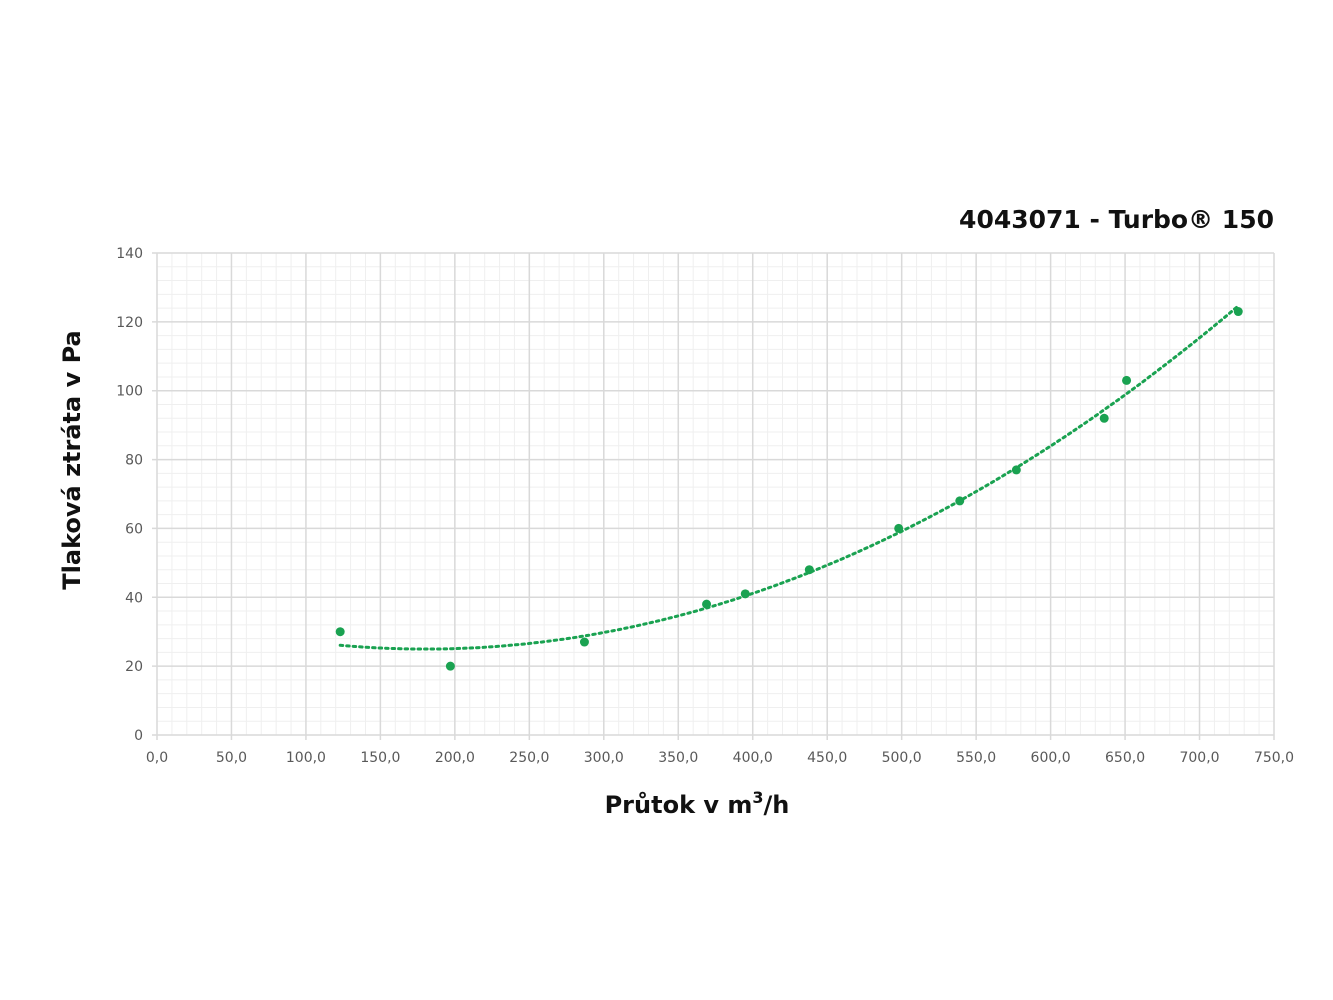 The width and height of the screenshot is (1333, 1000). What do you see at coordinates (72, 459) in the screenshot?
I see `y-axis-label: Tlaková ztráta v Pa` at bounding box center [72, 459].